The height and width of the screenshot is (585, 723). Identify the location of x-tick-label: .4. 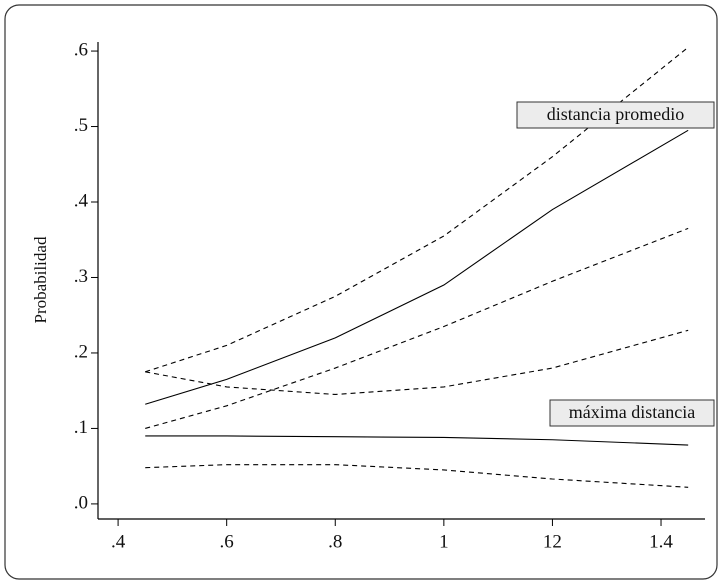
(118, 541).